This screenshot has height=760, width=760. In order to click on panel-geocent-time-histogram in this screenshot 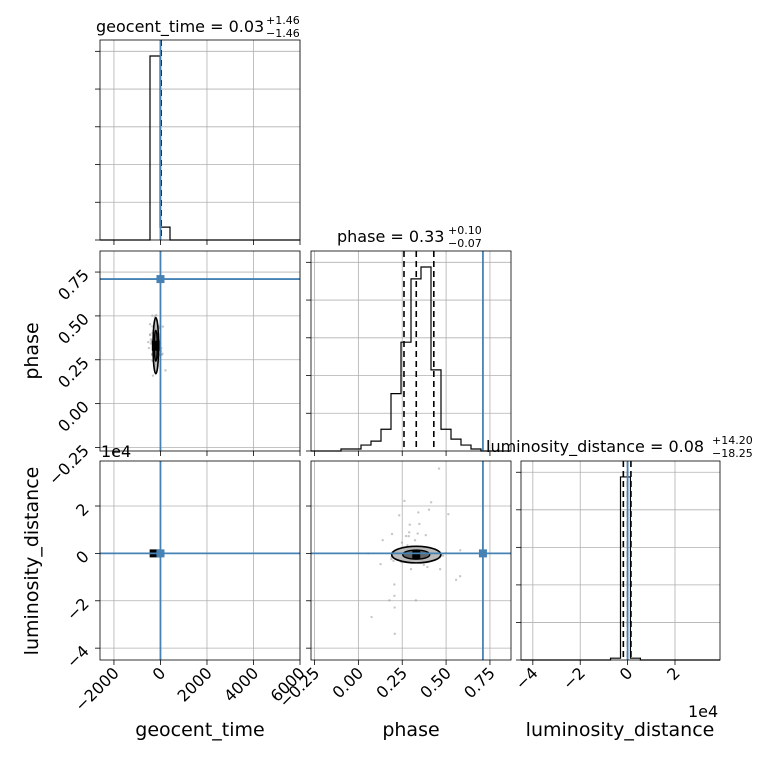, I will do `click(198, 142)`.